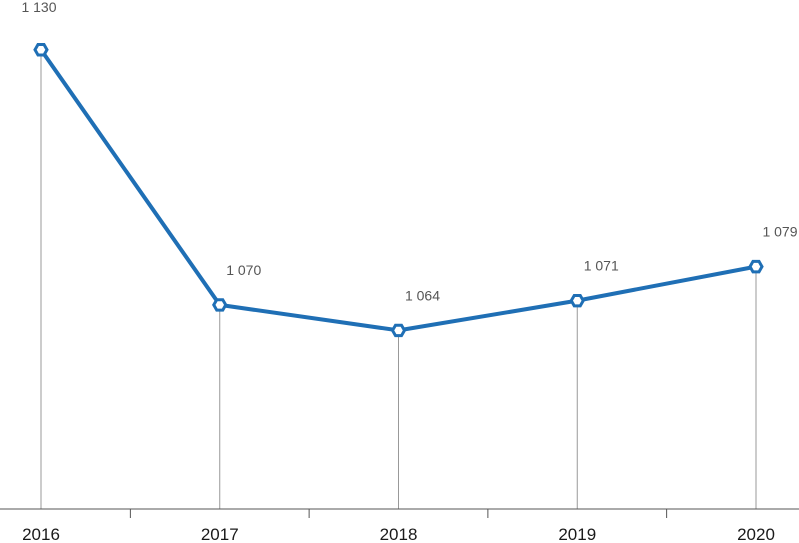 This screenshot has width=799, height=543. What do you see at coordinates (422, 295) in the screenshot?
I see `data-label-2018: 1 064` at bounding box center [422, 295].